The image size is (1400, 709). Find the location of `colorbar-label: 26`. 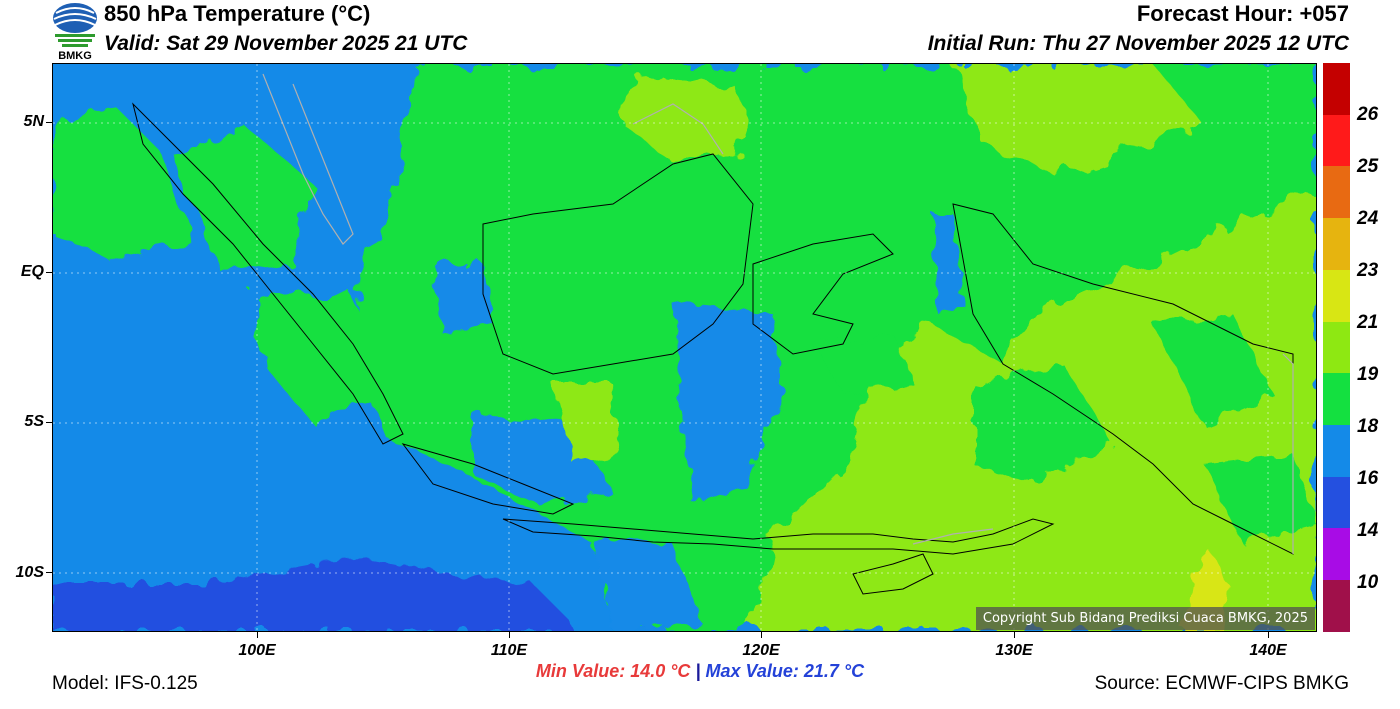

colorbar-label: 26 is located at coordinates (1368, 114).